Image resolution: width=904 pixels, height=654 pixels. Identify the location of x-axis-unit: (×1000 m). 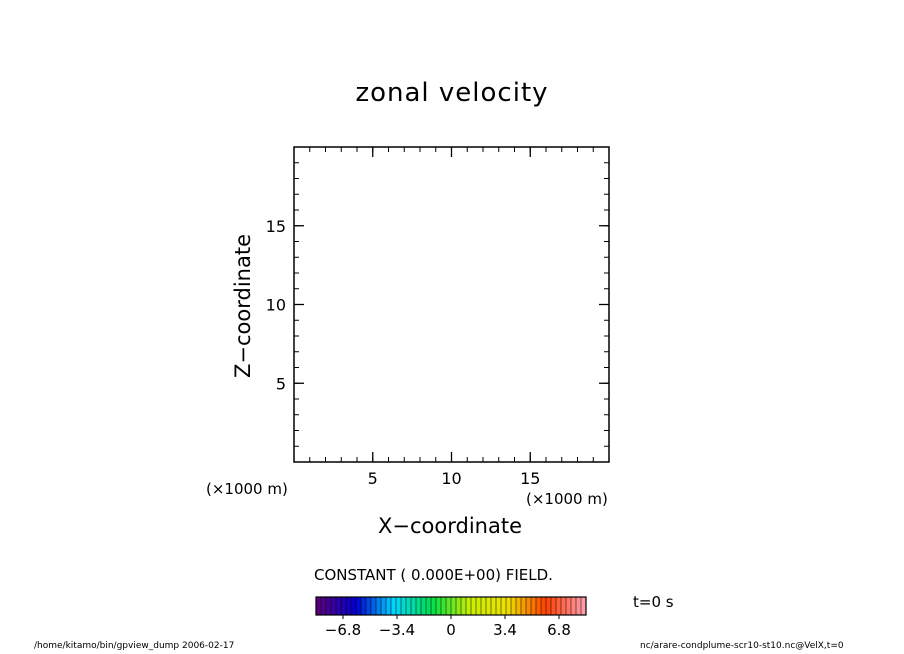
(567, 499).